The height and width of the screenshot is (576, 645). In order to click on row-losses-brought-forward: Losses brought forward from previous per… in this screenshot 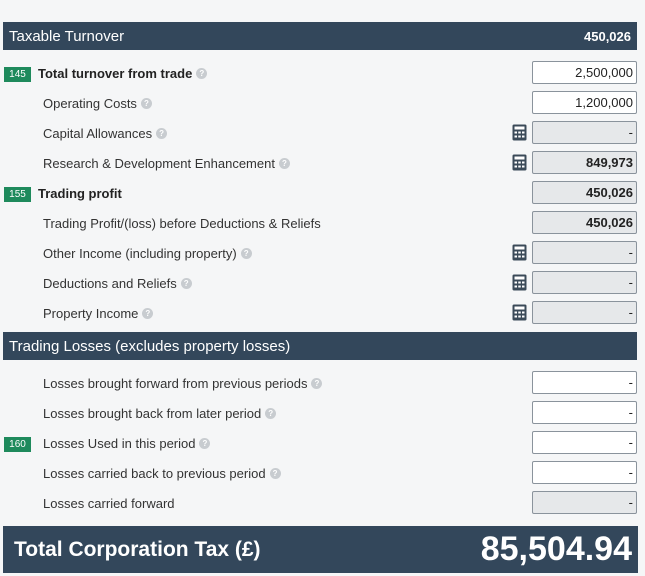, I will do `click(322, 384)`.